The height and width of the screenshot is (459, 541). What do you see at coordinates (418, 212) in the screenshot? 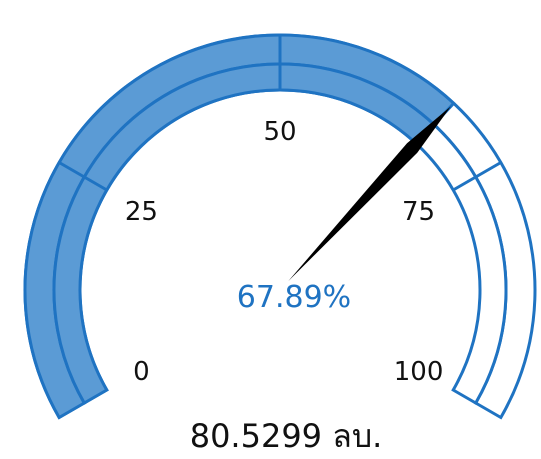
I see `gauge-tick-label-75: 75` at bounding box center [418, 212].